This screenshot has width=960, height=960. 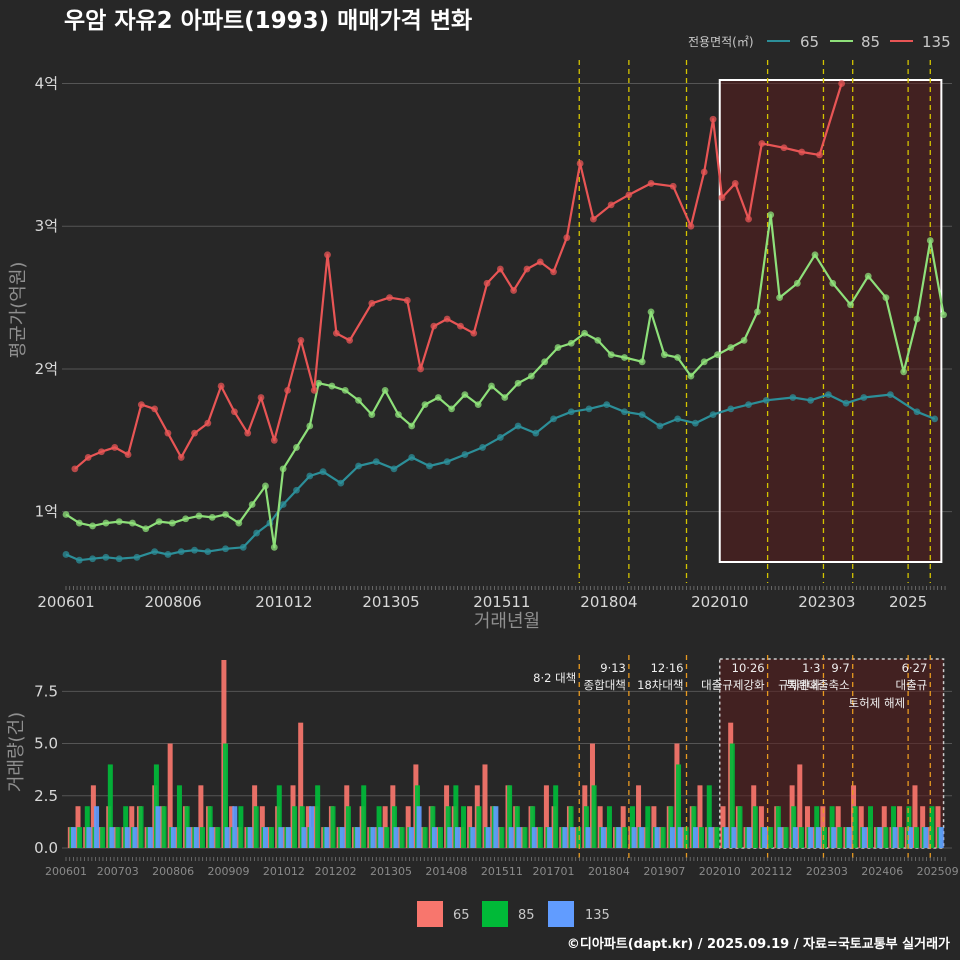 What do you see at coordinates (513, 914) in the screenshot?
I see `volume-legend: 65 85 135` at bounding box center [513, 914].